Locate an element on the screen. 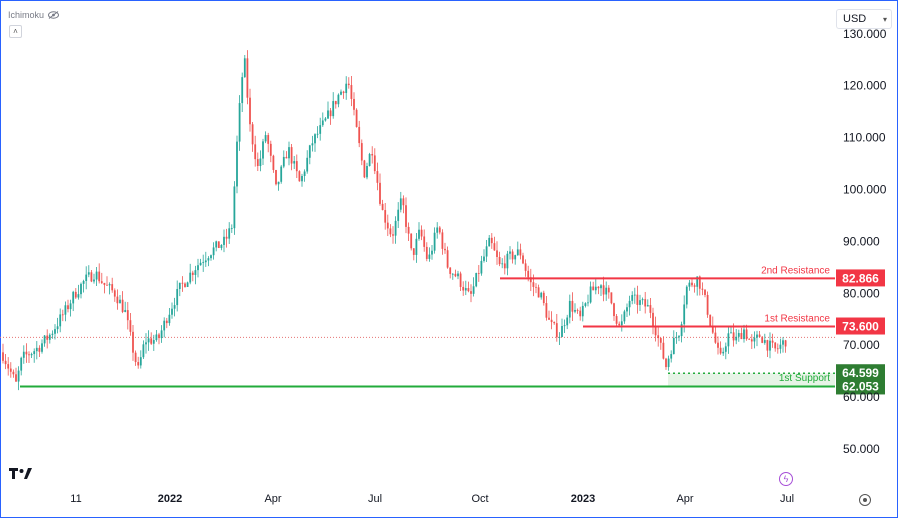 This screenshot has width=900, height=520. time-tick-label: 11 is located at coordinates (75, 499).